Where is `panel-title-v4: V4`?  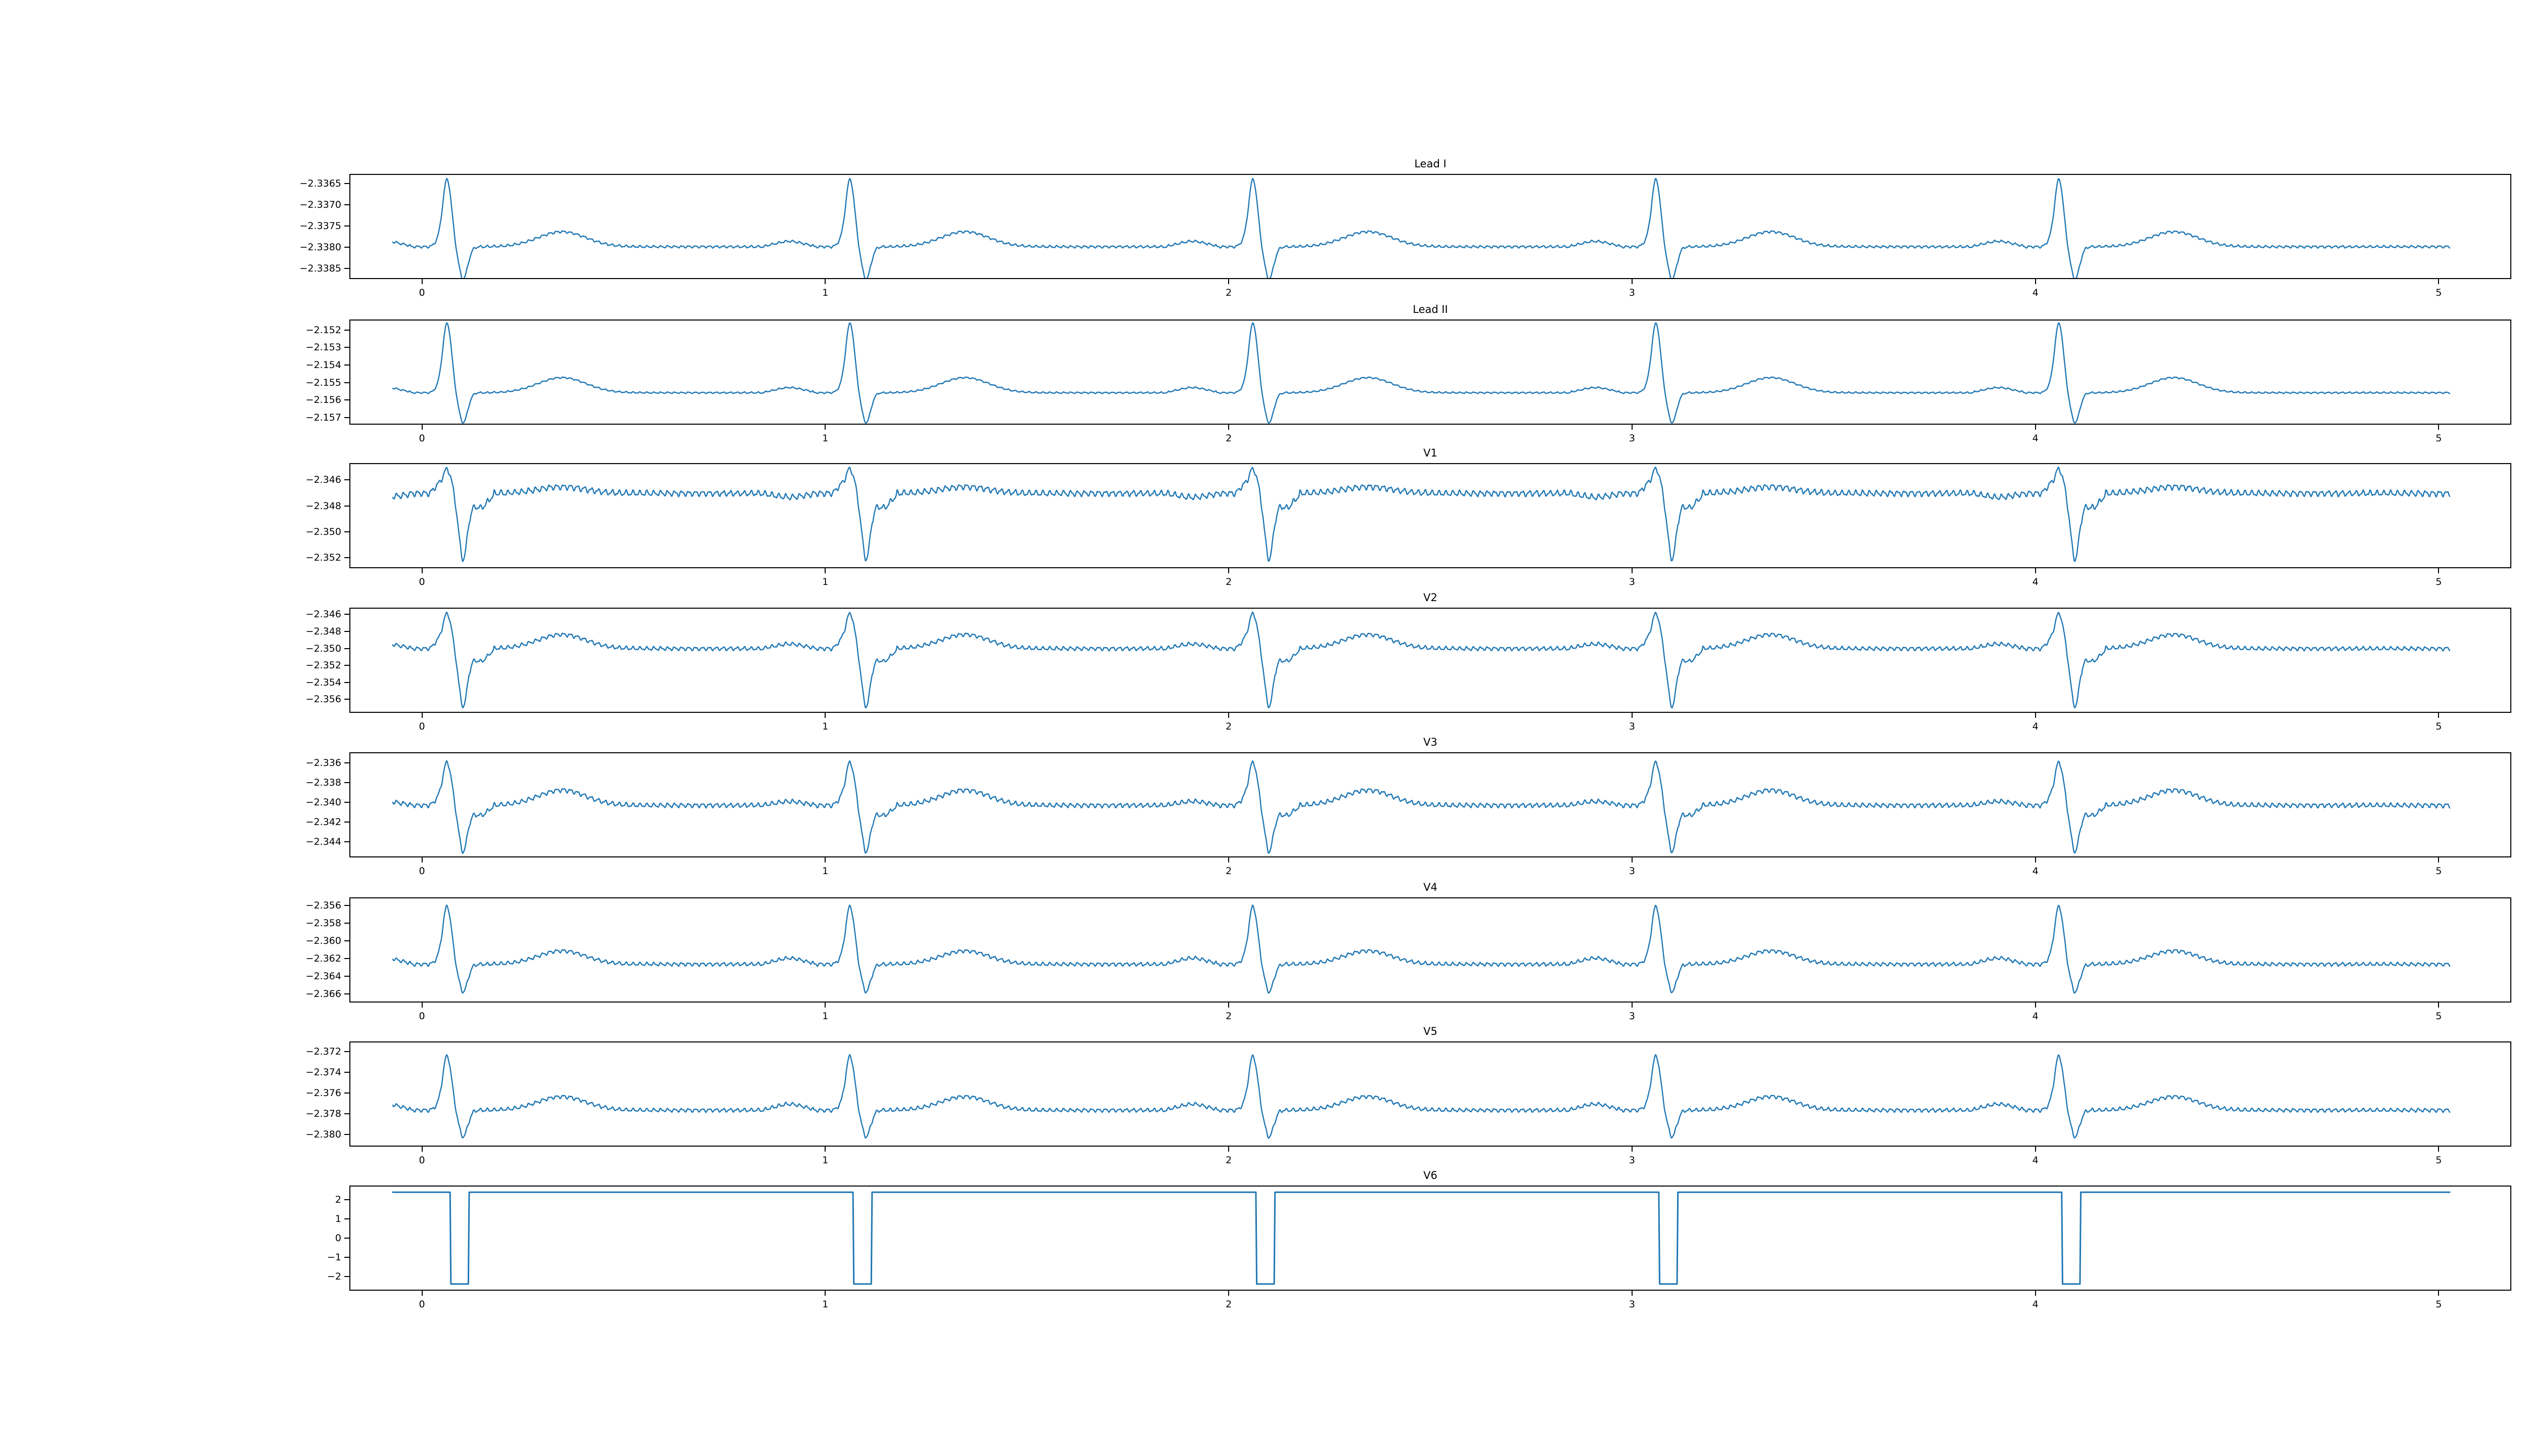 panel-title-v4: V4 is located at coordinates (1430, 887).